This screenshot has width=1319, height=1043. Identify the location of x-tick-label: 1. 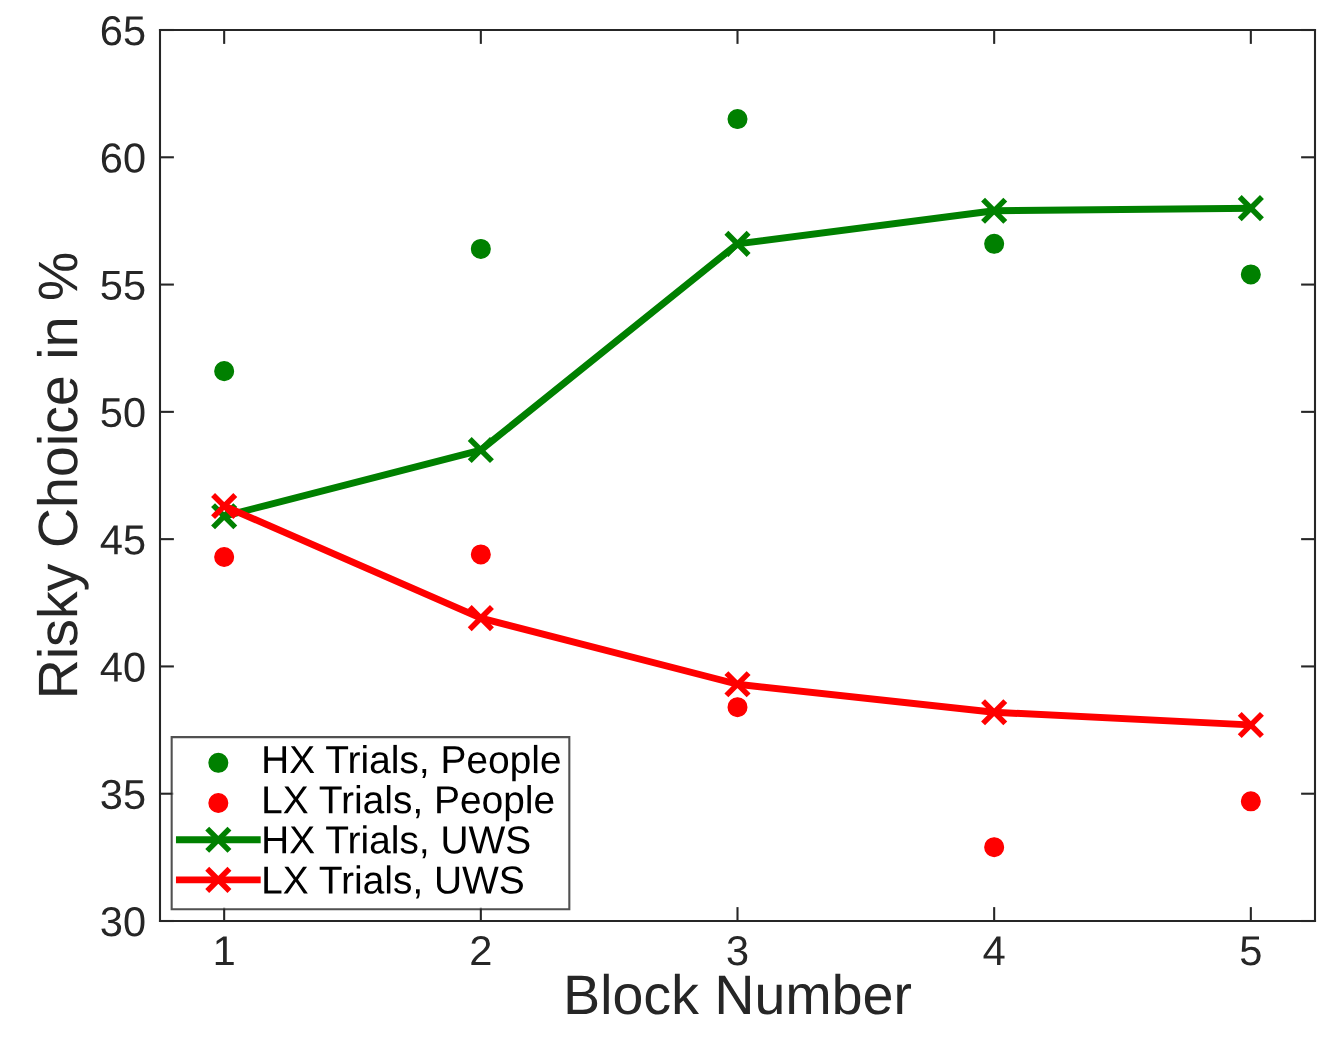
(224, 951).